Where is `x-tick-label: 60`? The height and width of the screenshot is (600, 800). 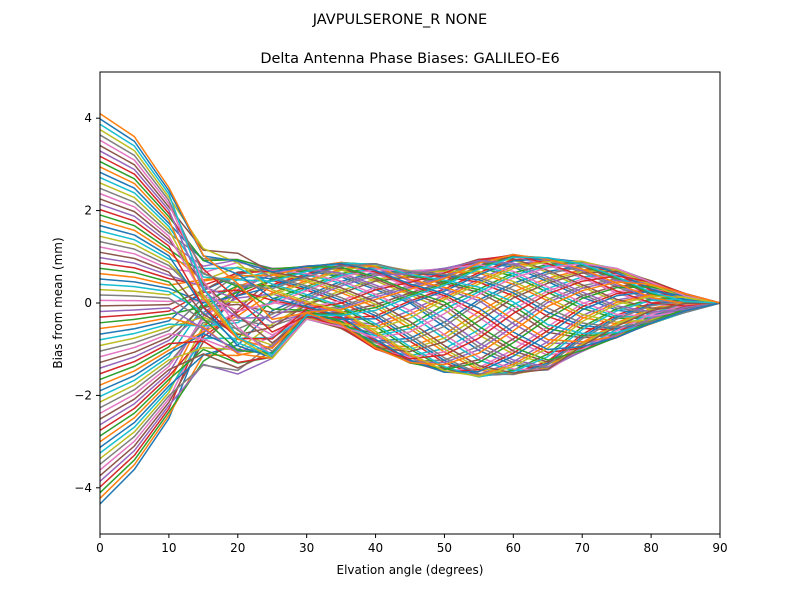
x-tick-label: 60 is located at coordinates (513, 548).